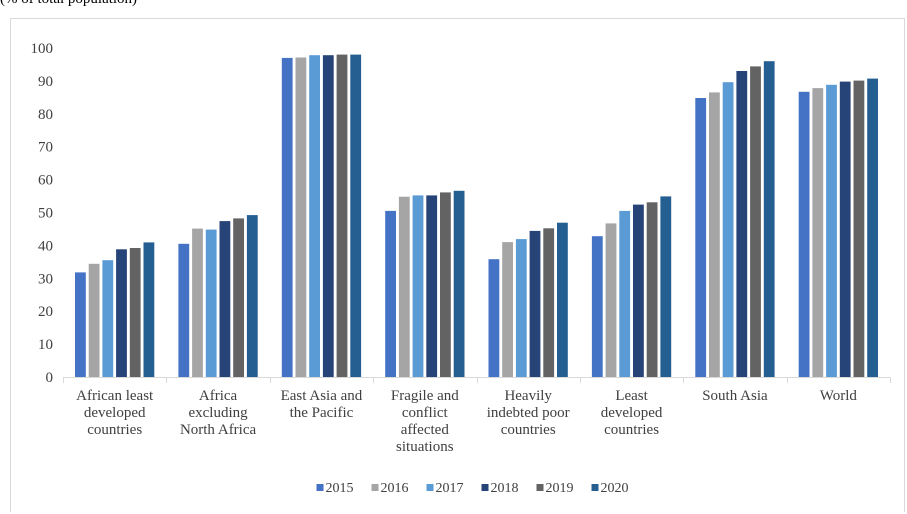  Describe the element at coordinates (425, 447) in the screenshot. I see `category-label-line: situations` at that location.